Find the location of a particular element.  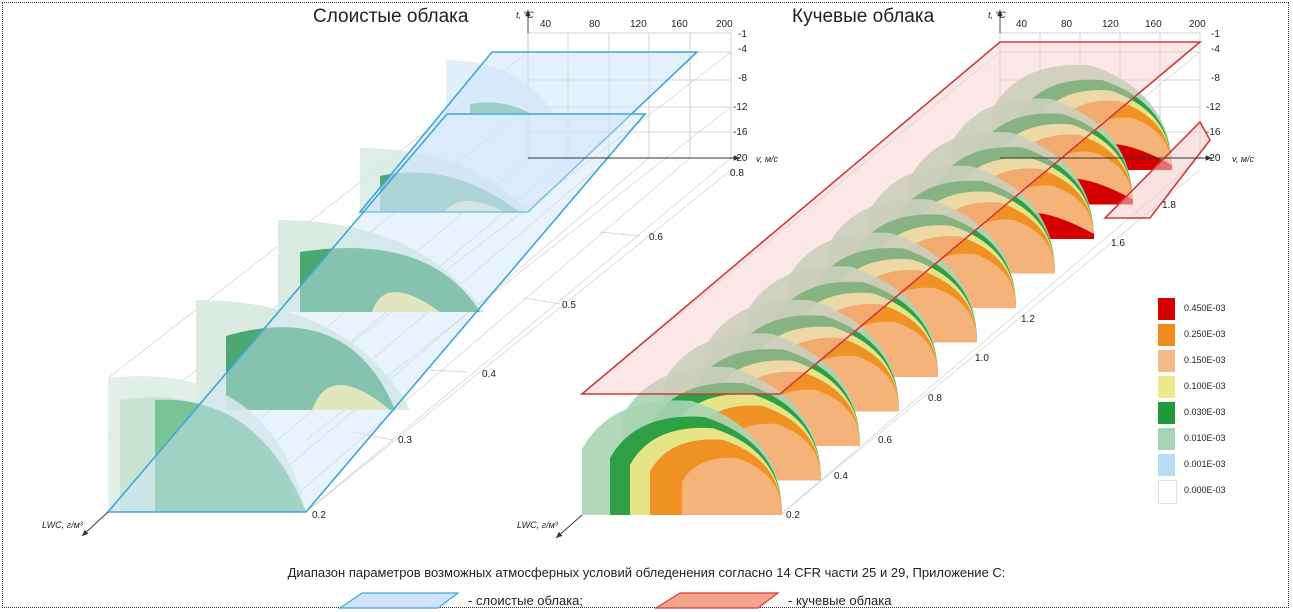

cumulus-v-tick: 80 is located at coordinates (1067, 24).